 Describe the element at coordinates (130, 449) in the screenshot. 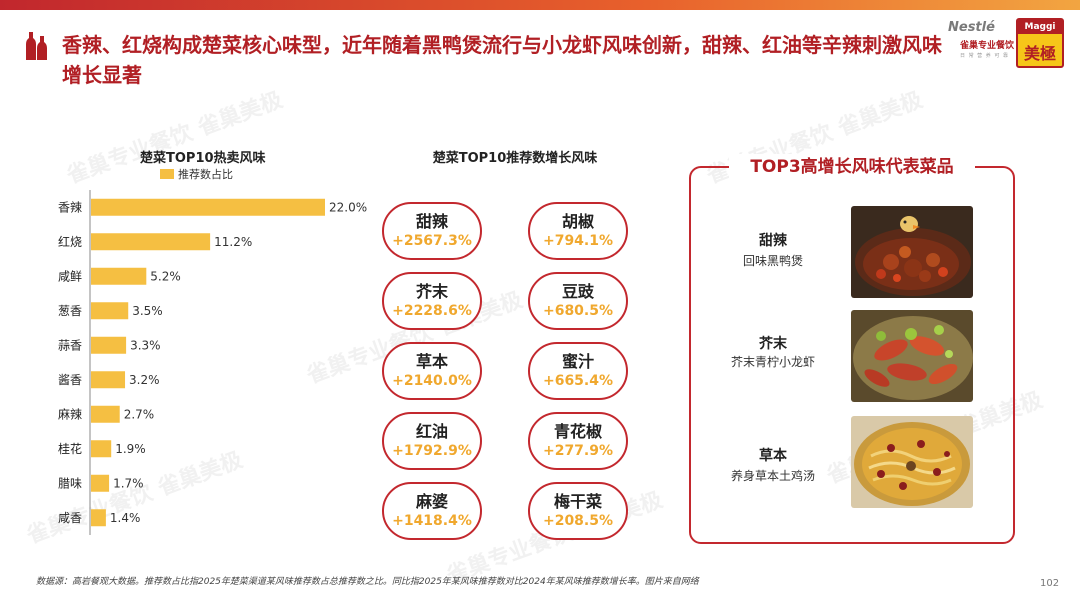

I see `value-label: 1.9%` at that location.